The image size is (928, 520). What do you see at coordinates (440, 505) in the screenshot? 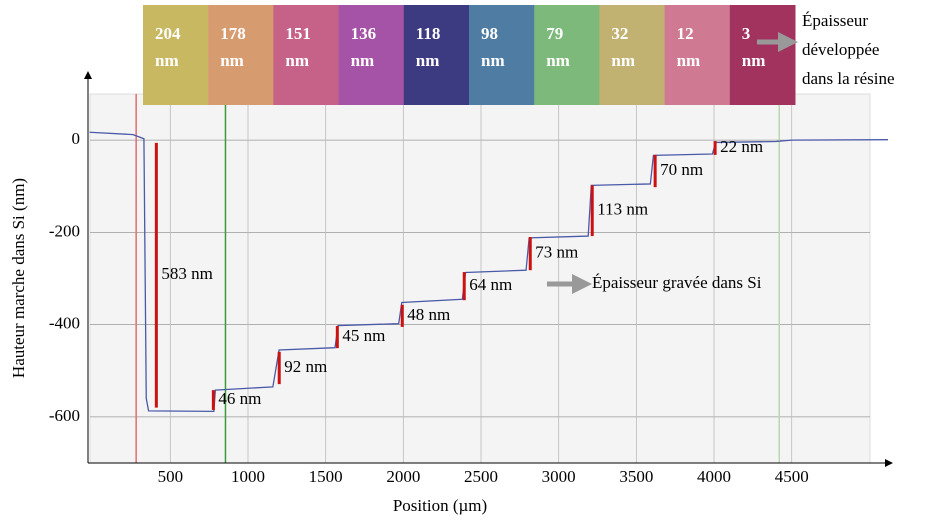
I see `x-axis-label: Position (µm)` at bounding box center [440, 505].